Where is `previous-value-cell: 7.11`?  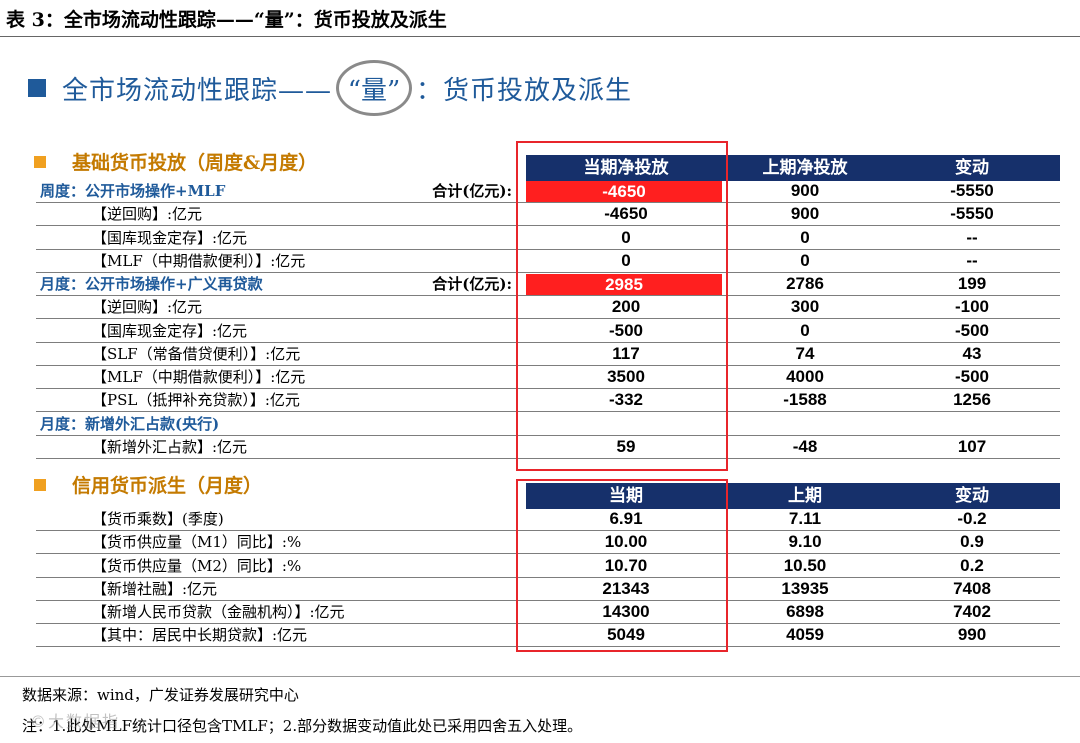 previous-value-cell: 7.11 is located at coordinates (805, 518).